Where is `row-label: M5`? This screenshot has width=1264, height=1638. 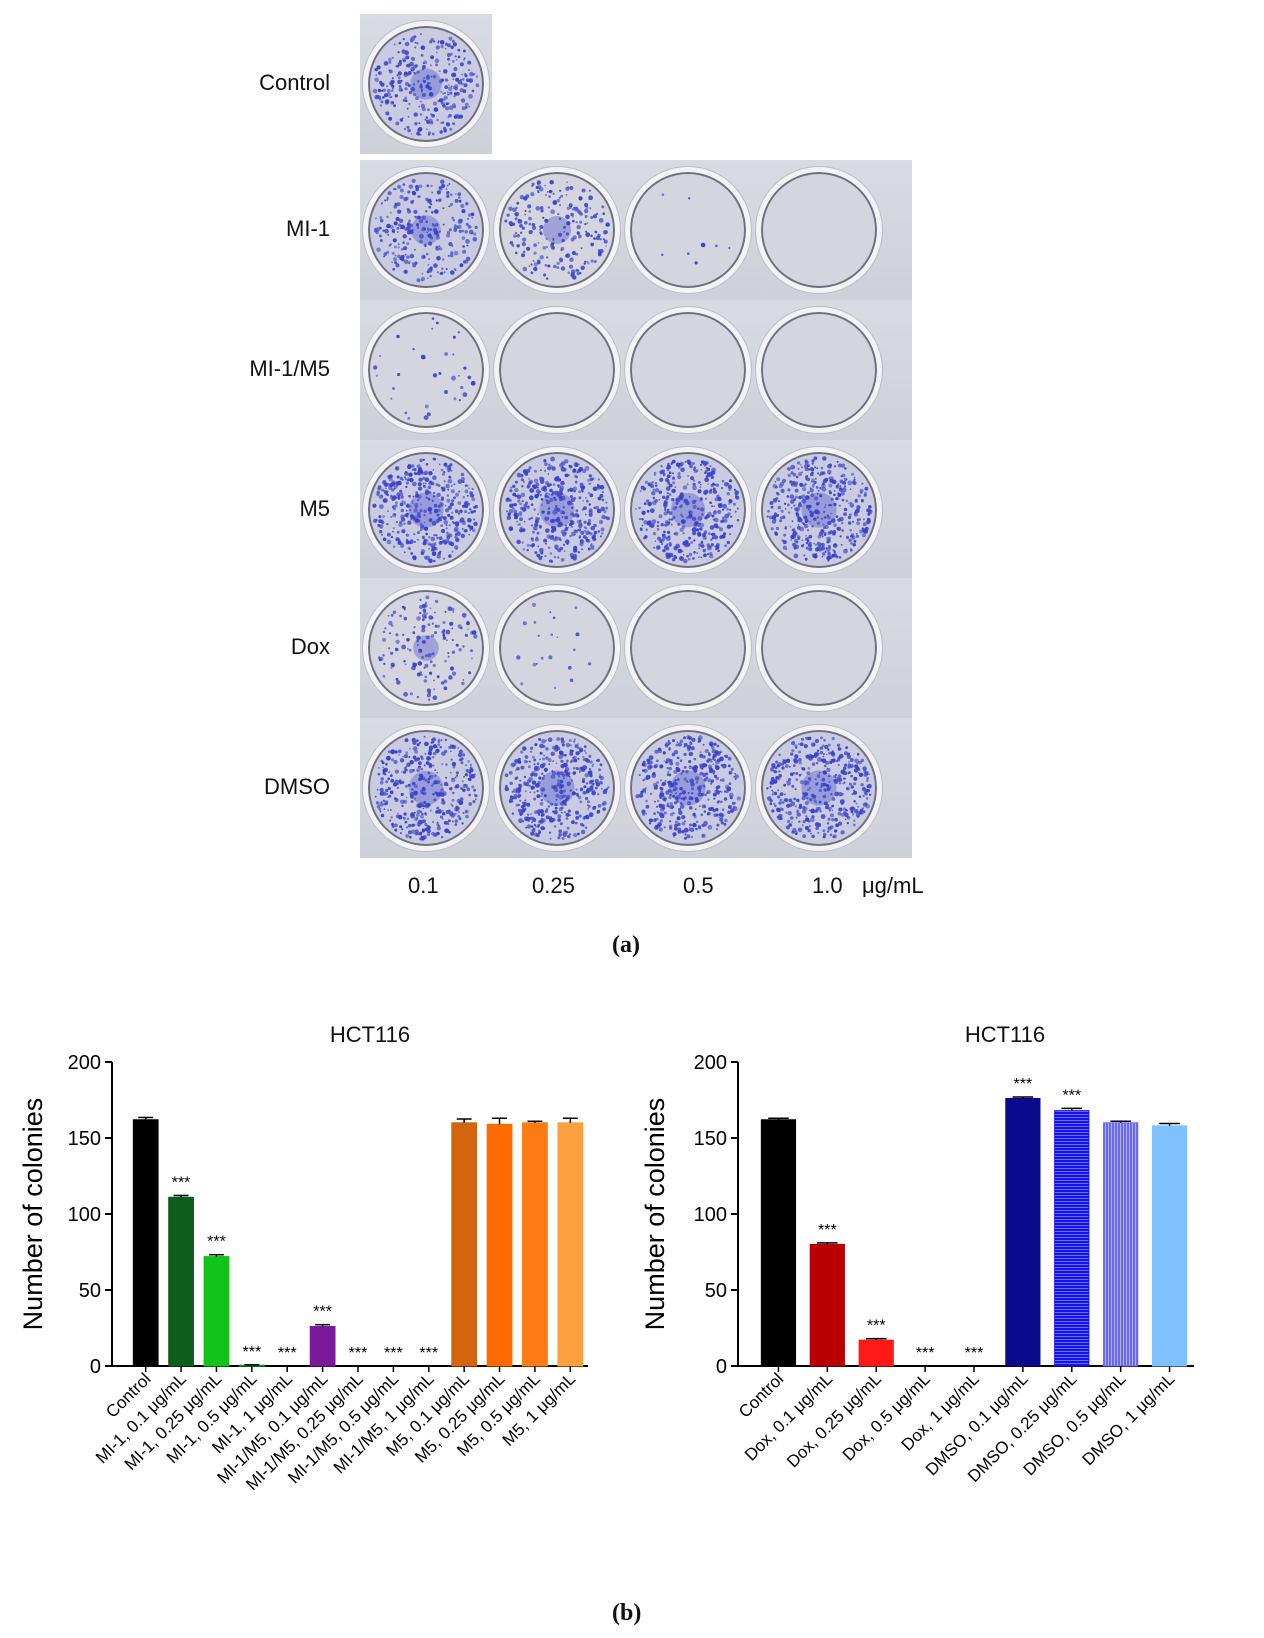
row-label: M5 is located at coordinates (314, 508).